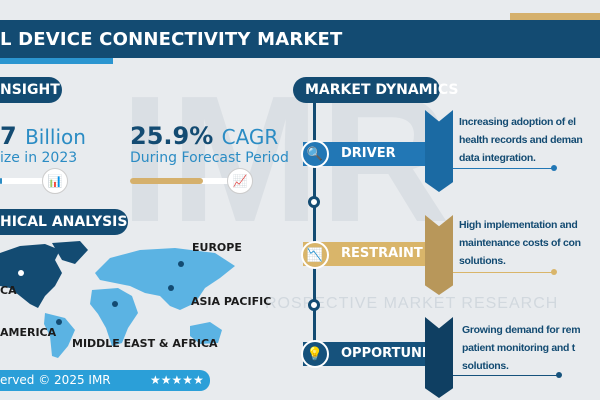 The width and height of the screenshot is (600, 400). Describe the element at coordinates (28, 332) in the screenshot. I see `region-south-america: AMERICA` at that location.